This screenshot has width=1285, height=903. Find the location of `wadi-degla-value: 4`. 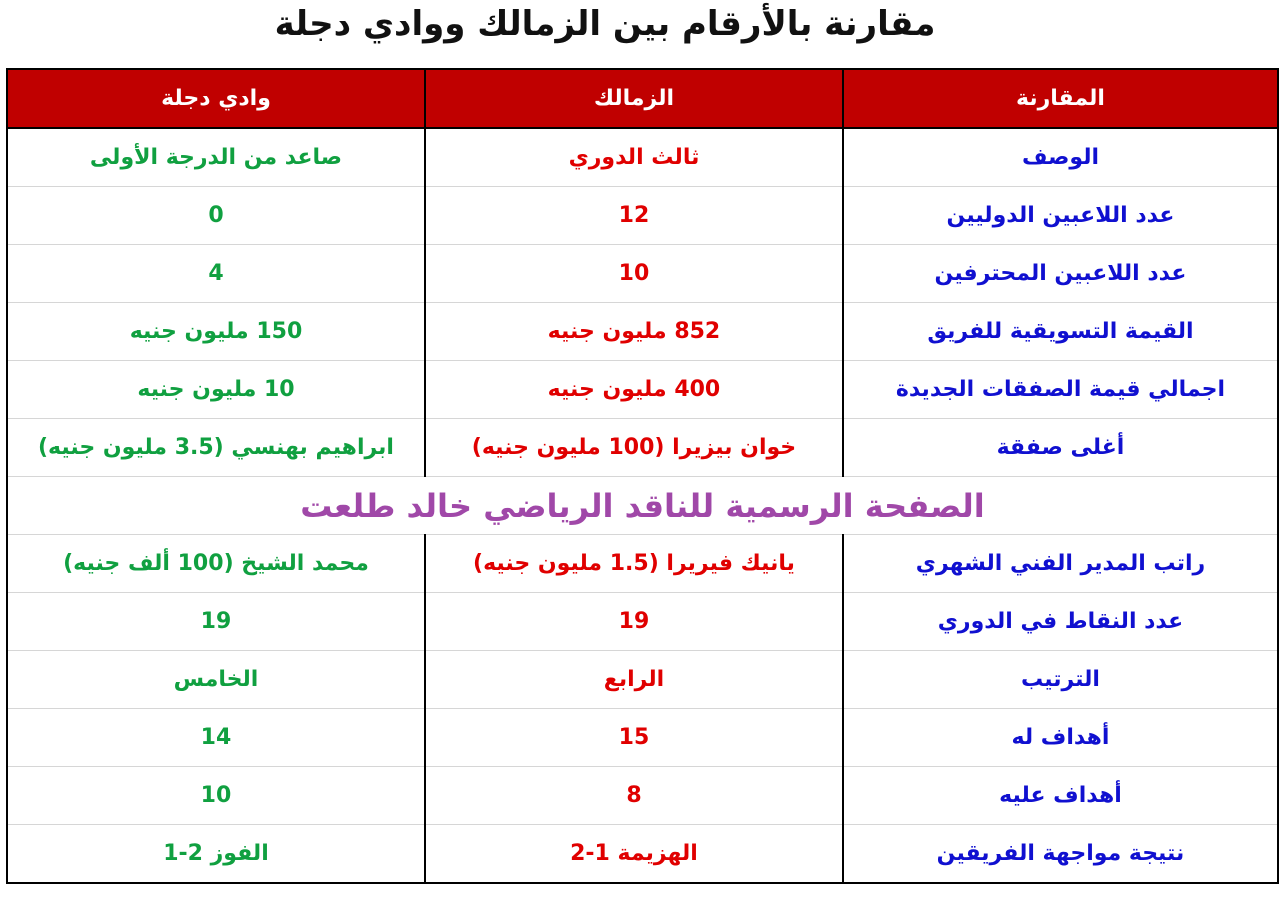

wadi-degla-value: 4 is located at coordinates (216, 273).